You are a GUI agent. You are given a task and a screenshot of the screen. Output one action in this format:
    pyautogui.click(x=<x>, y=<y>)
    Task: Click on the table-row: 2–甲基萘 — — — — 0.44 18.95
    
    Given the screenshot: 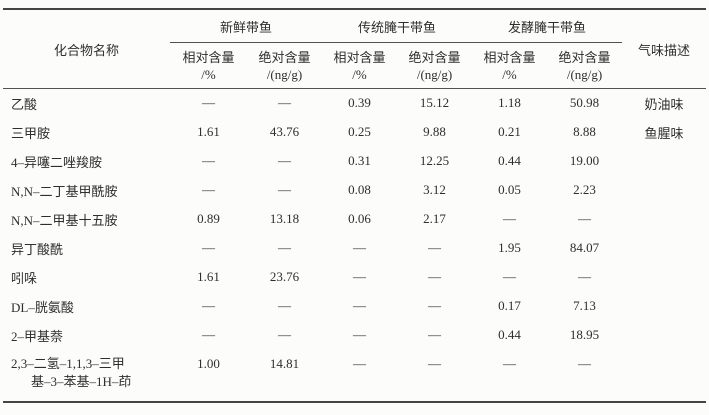 What is the action you would take?
    pyautogui.click(x=354, y=335)
    